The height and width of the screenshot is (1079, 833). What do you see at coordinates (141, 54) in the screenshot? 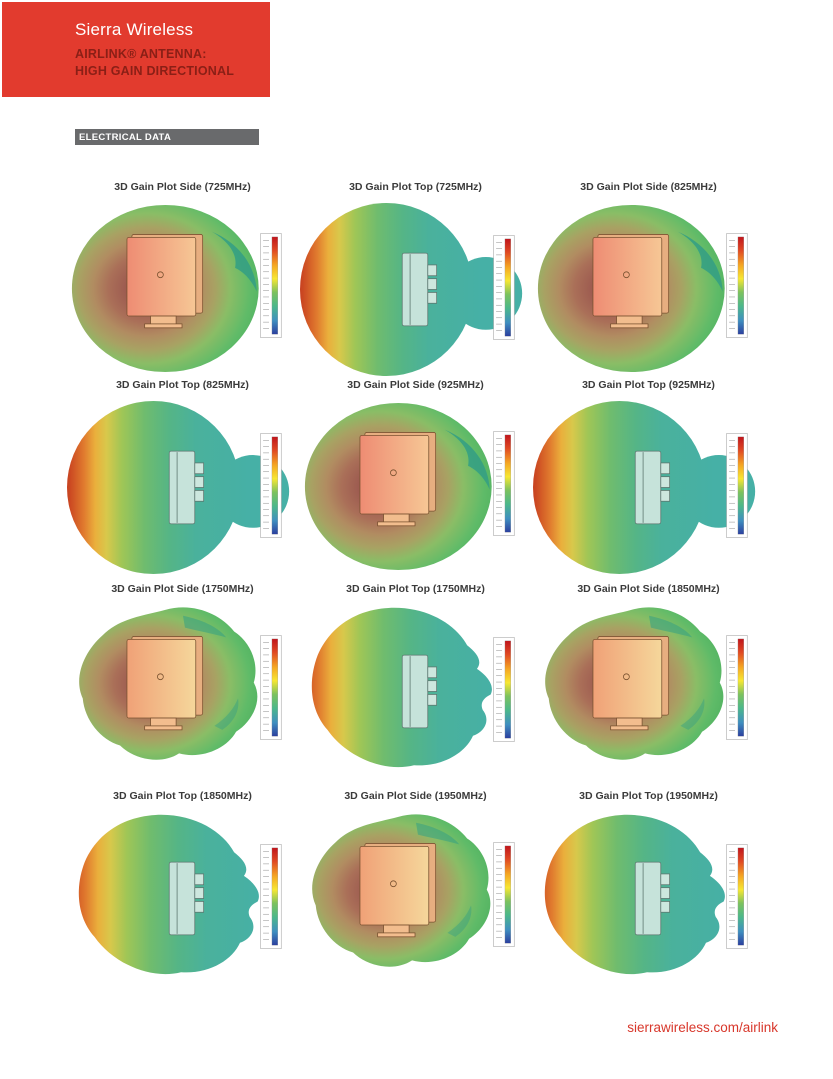
I see `product-subtitle-line1: AIRLINK® ANTENNA:` at bounding box center [141, 54].